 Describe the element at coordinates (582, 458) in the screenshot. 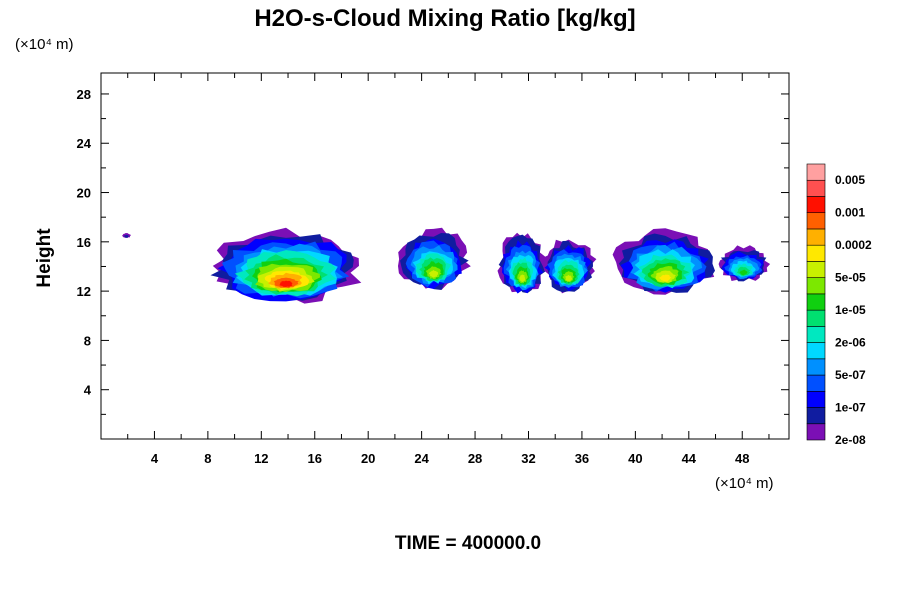

I see `x-tick-label: 36` at that location.